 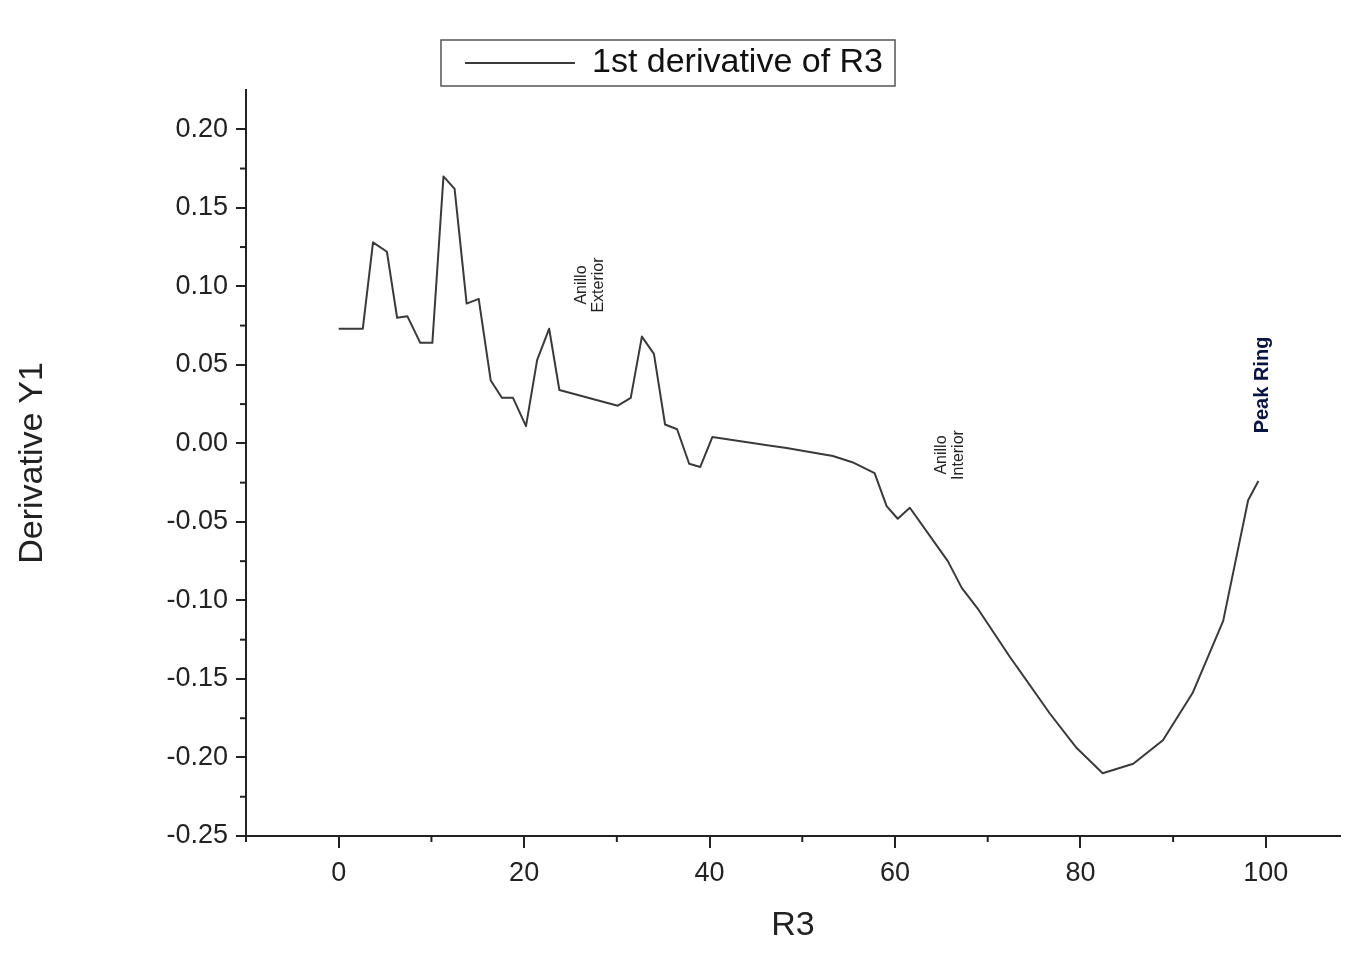 What do you see at coordinates (895, 871) in the screenshot?
I see `x-tick-label: 60` at bounding box center [895, 871].